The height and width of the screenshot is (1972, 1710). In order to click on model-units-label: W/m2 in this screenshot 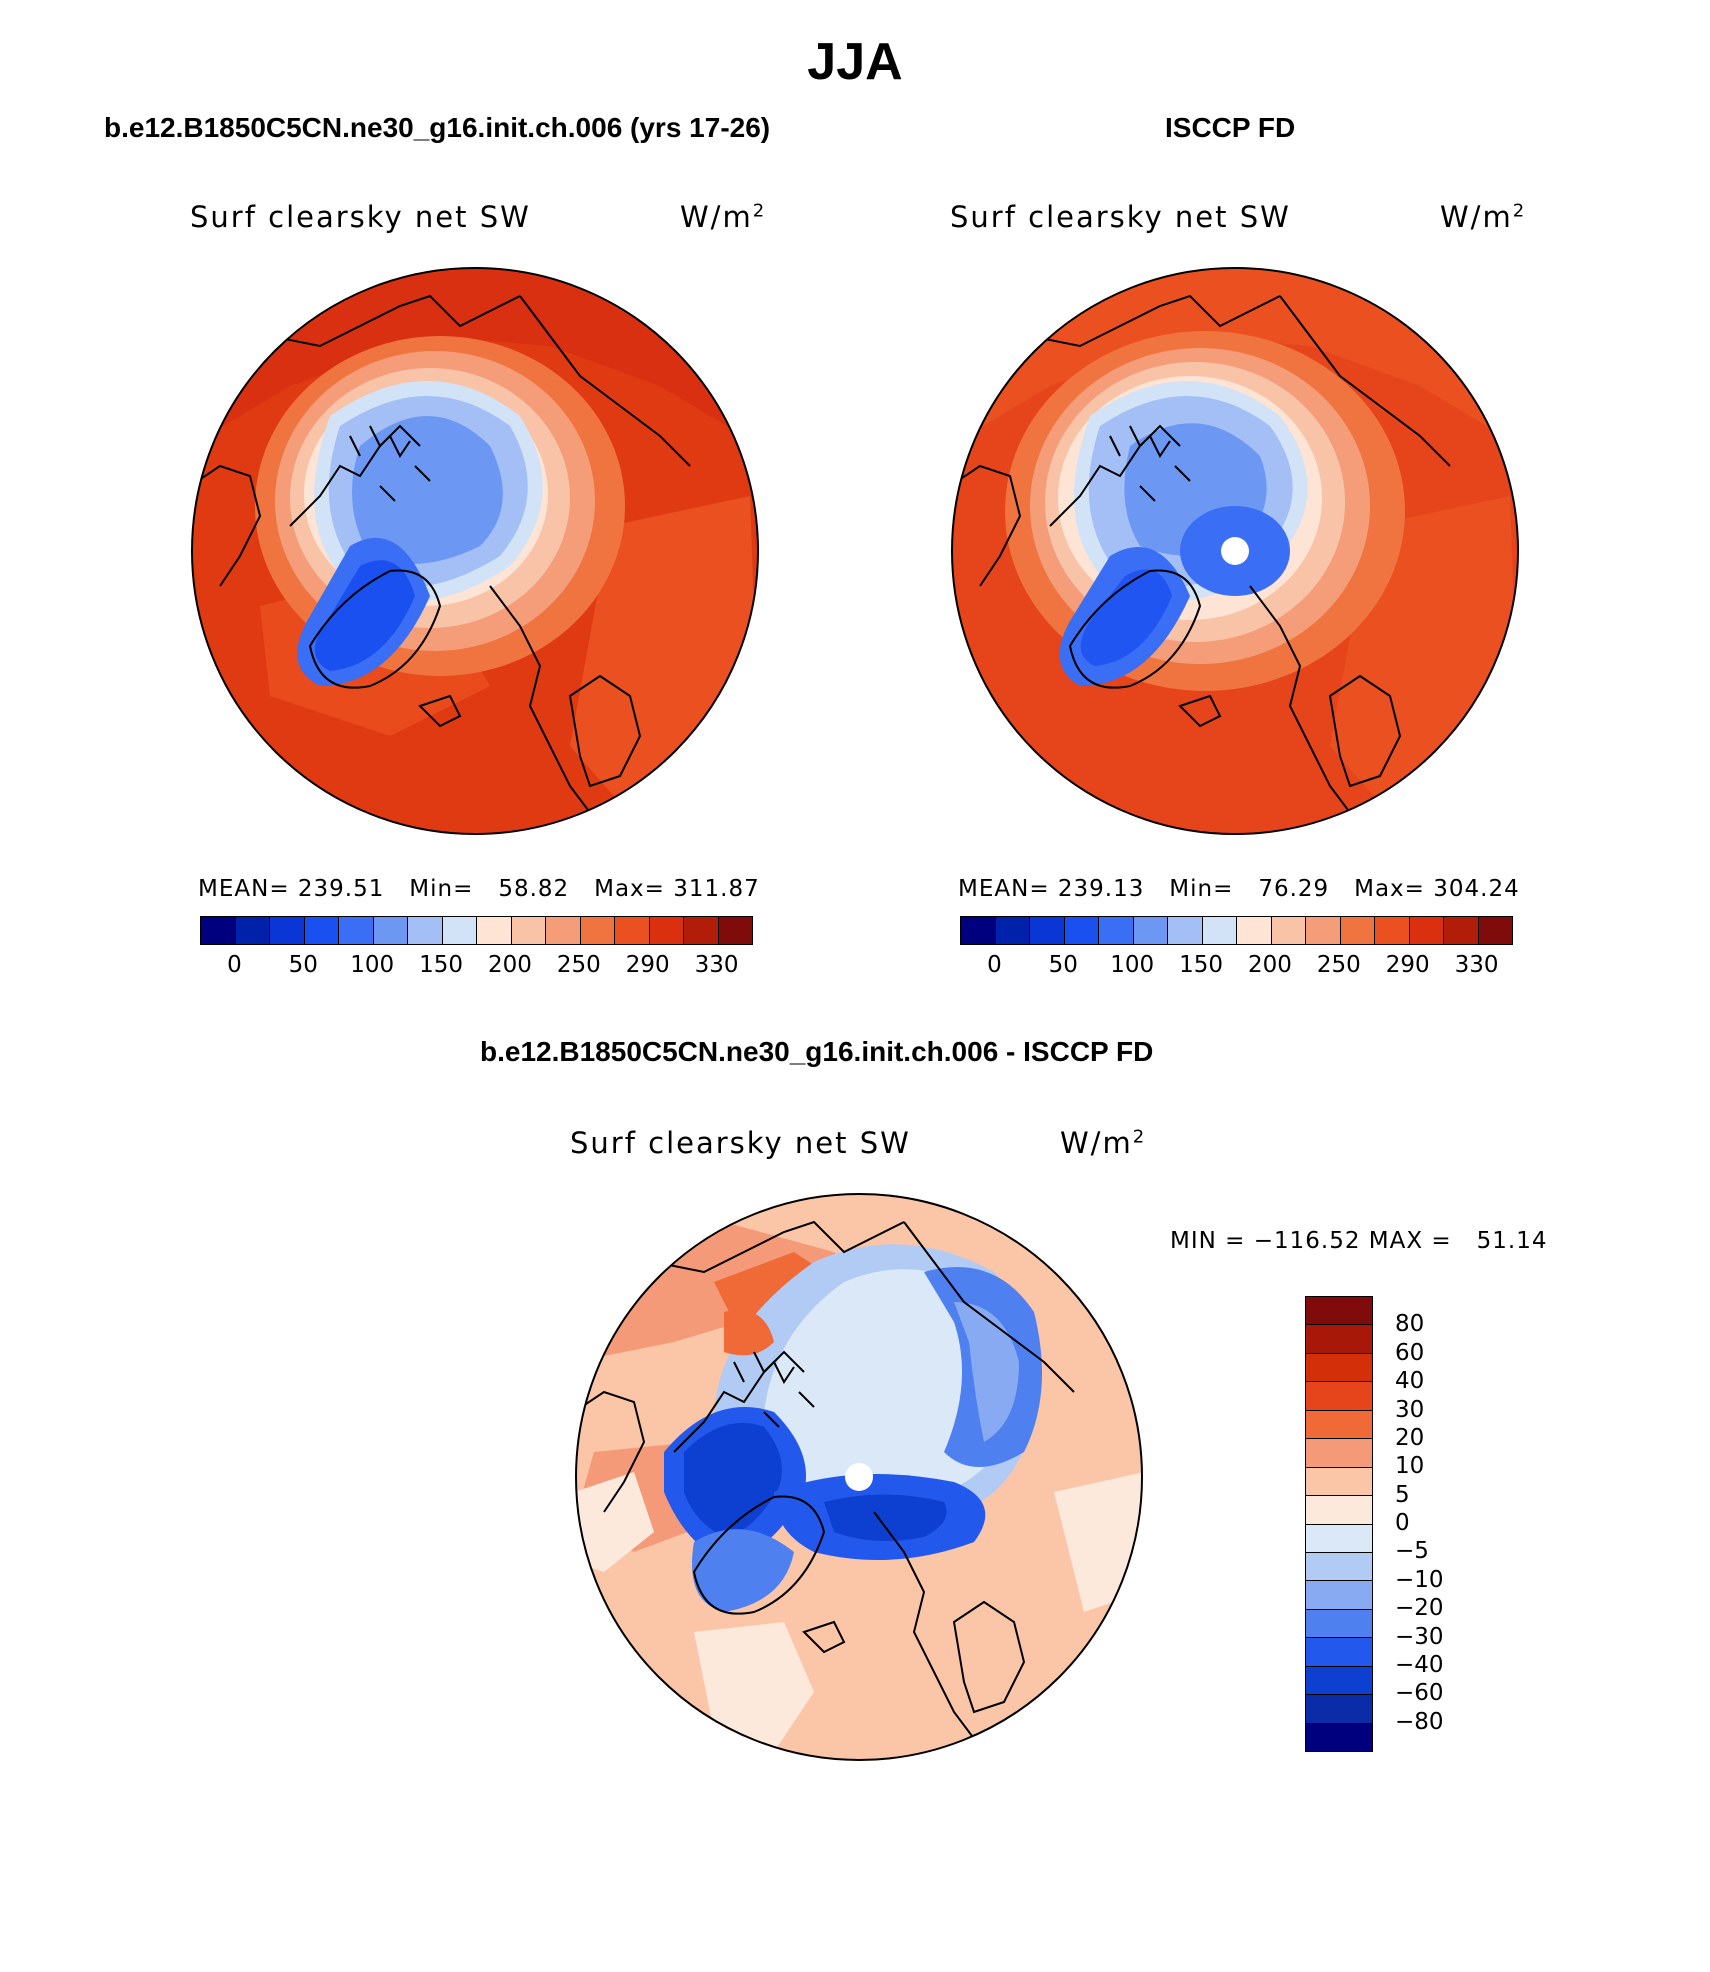, I will do `click(723, 217)`.